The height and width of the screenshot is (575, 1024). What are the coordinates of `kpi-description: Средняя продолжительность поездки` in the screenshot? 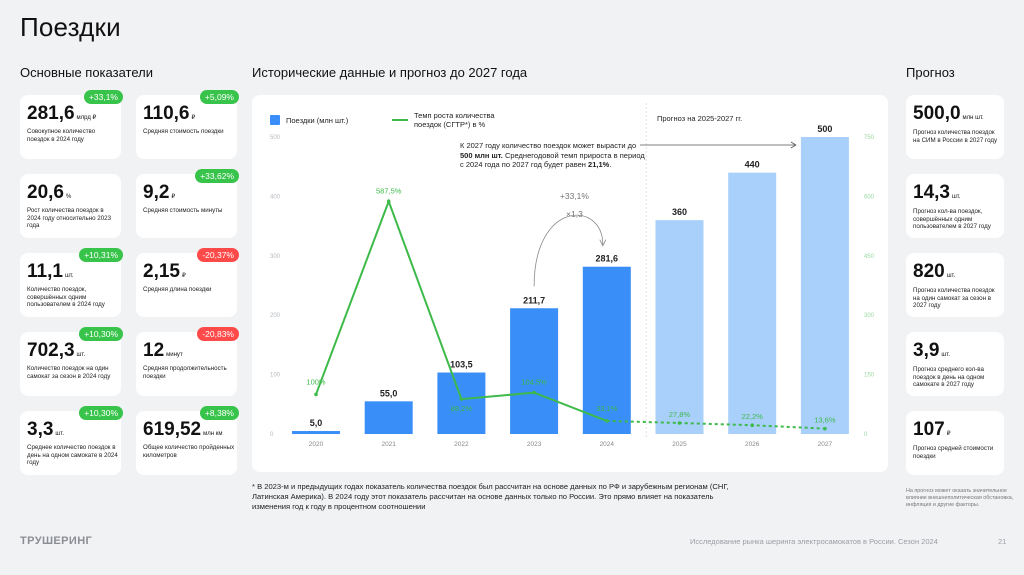 It's located at (185, 372).